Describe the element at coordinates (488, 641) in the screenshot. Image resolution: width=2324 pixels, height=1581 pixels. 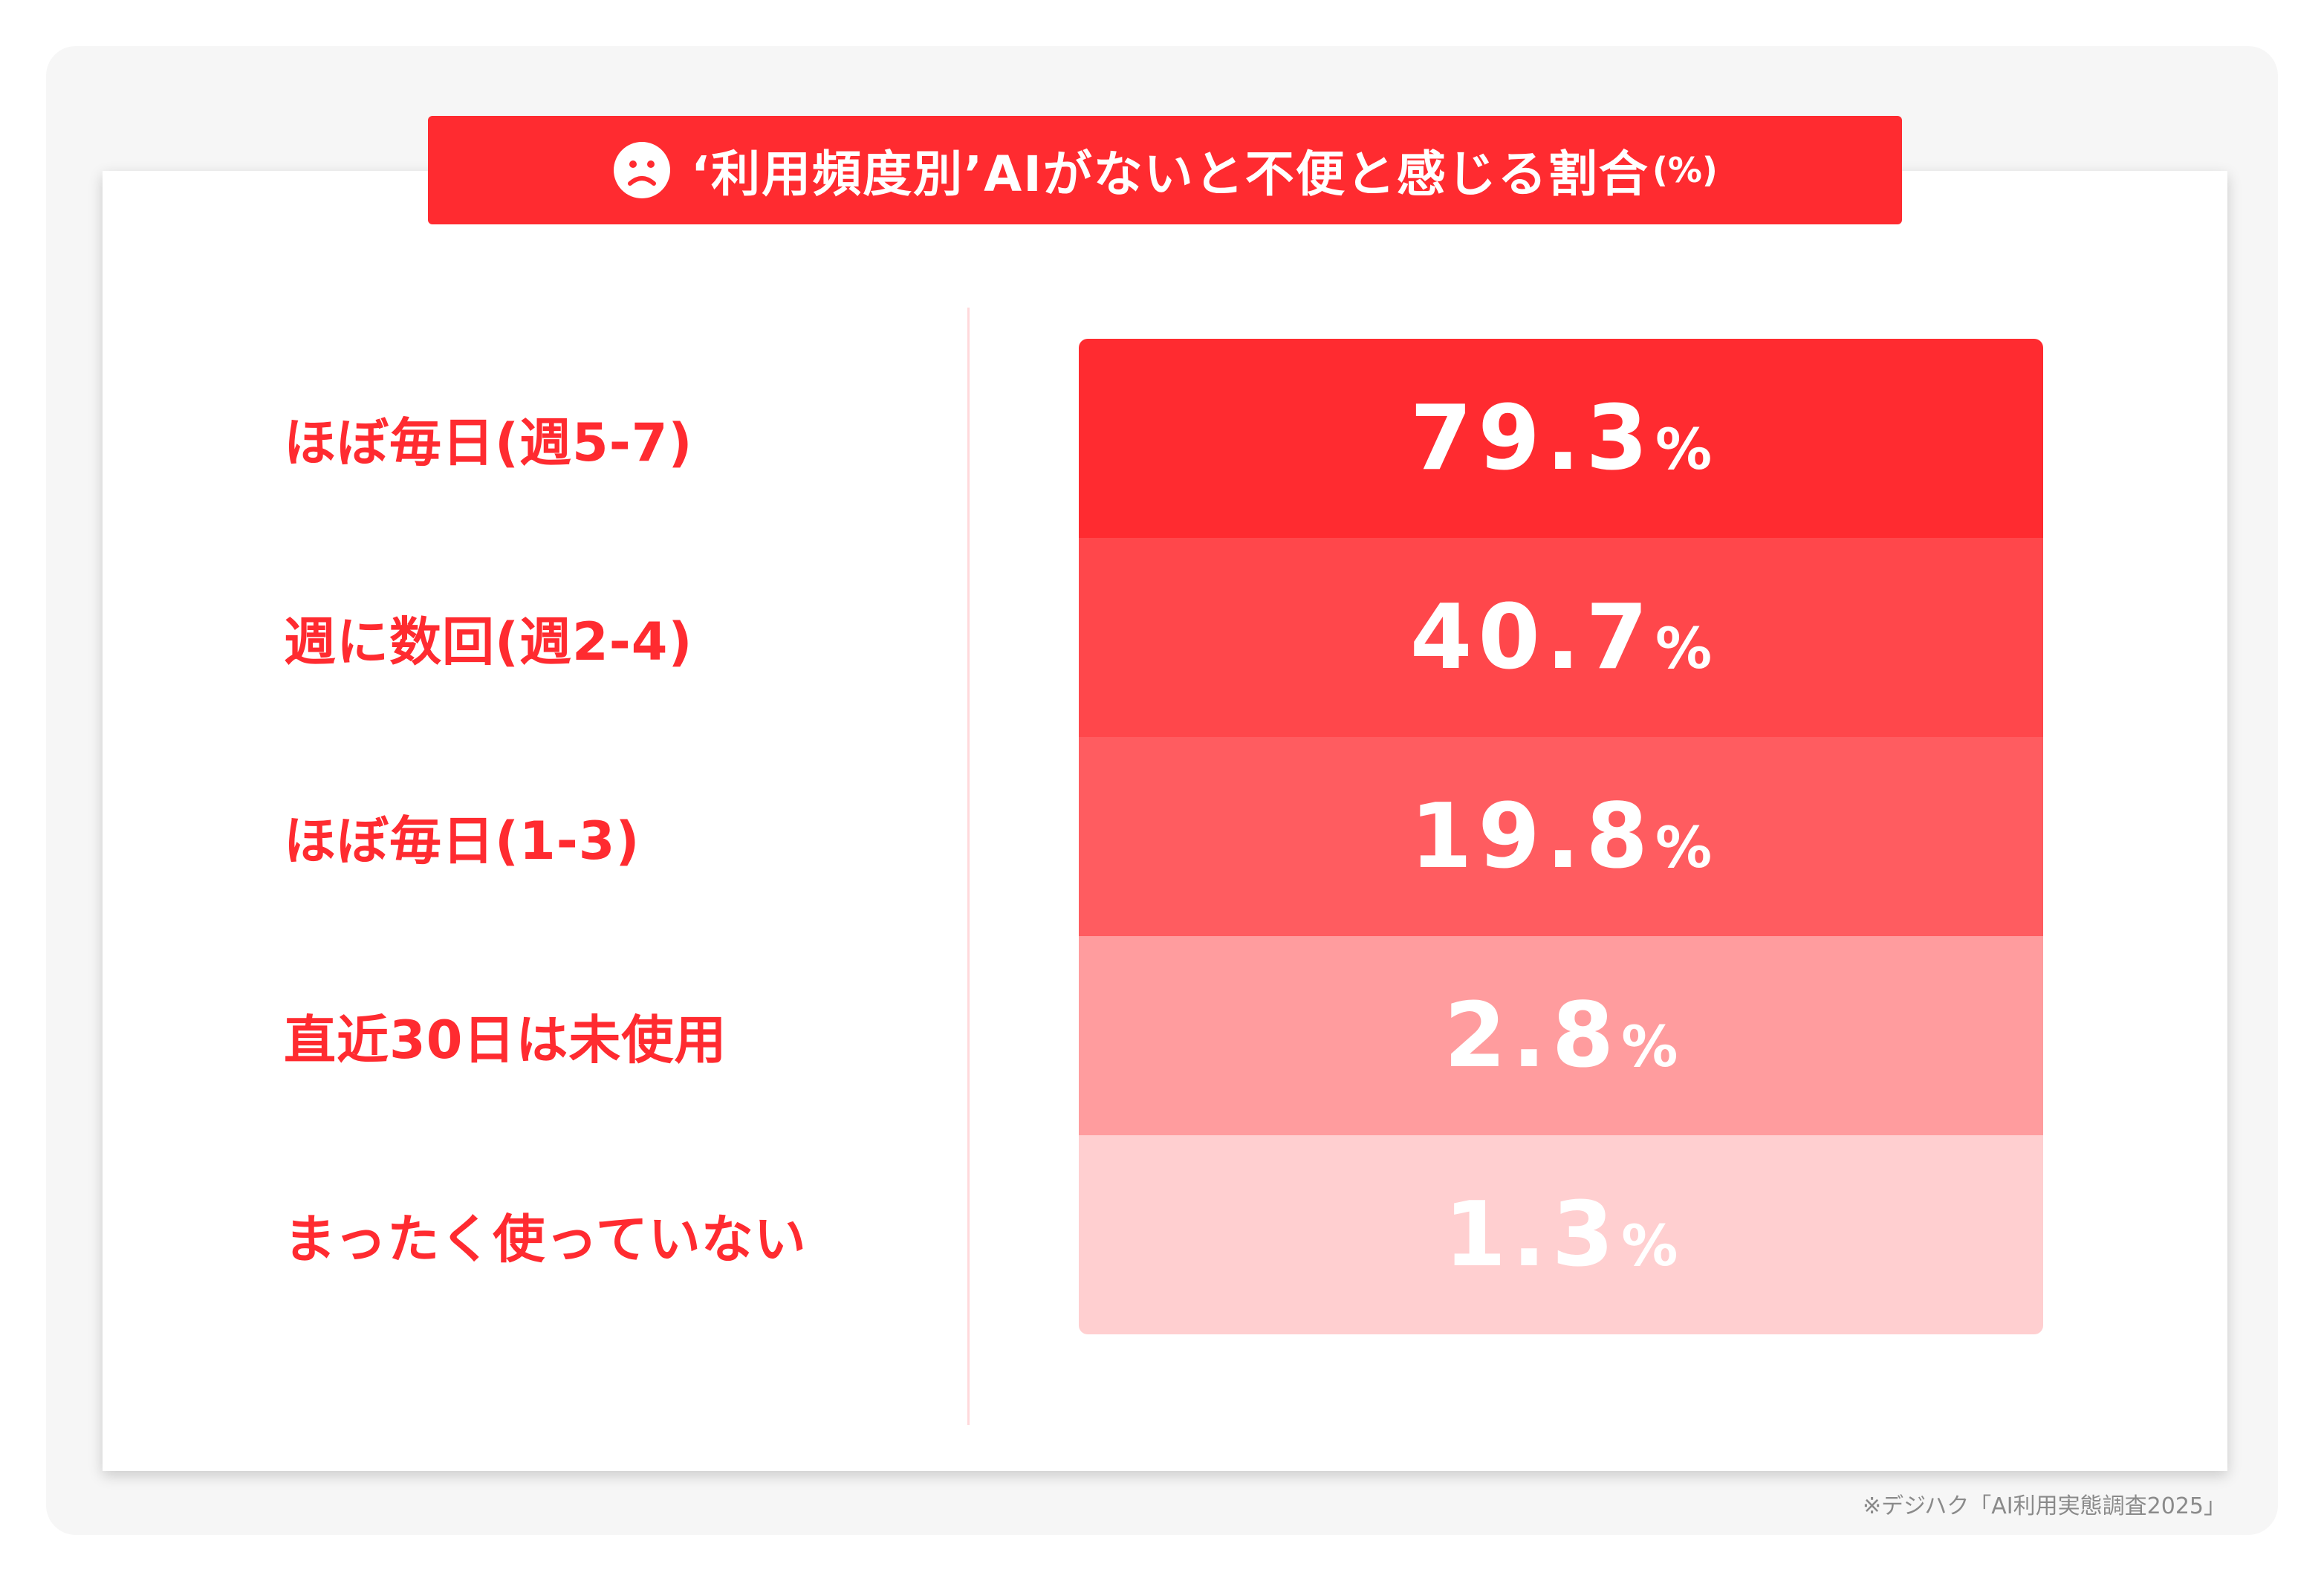
I see `category-label: 週に数回(週2-4)` at that location.